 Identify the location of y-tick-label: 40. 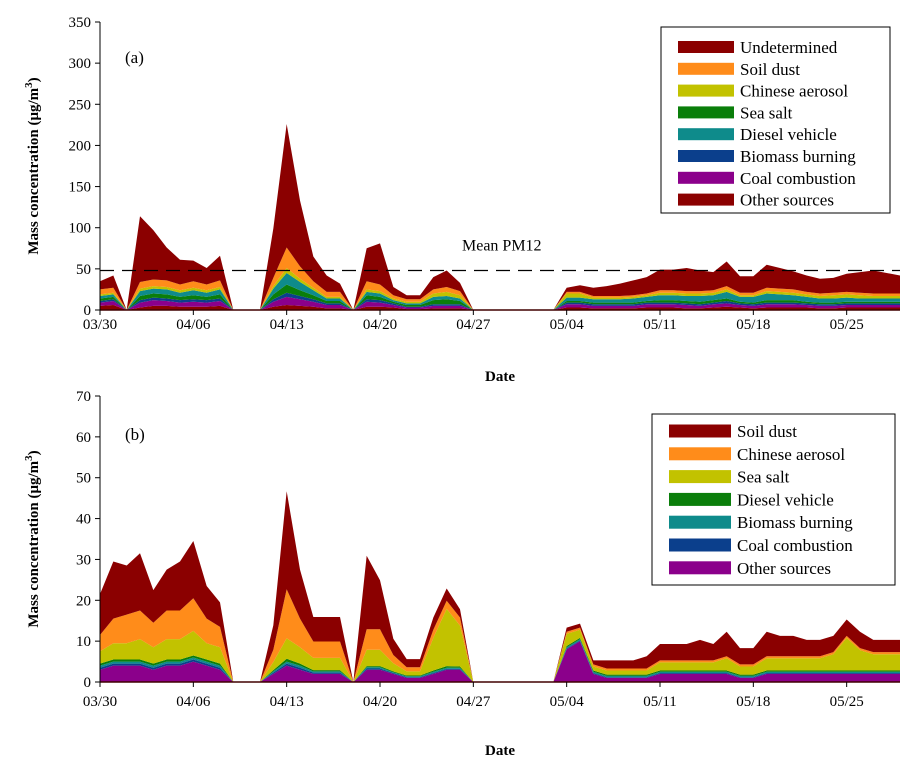
(83, 520).